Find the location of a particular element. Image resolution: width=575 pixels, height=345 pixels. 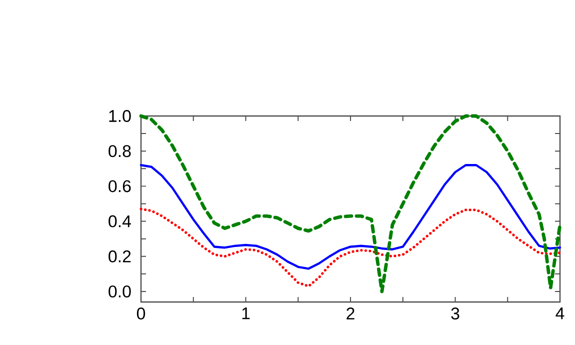

y-tick-label: 0.0 is located at coordinates (119, 291).